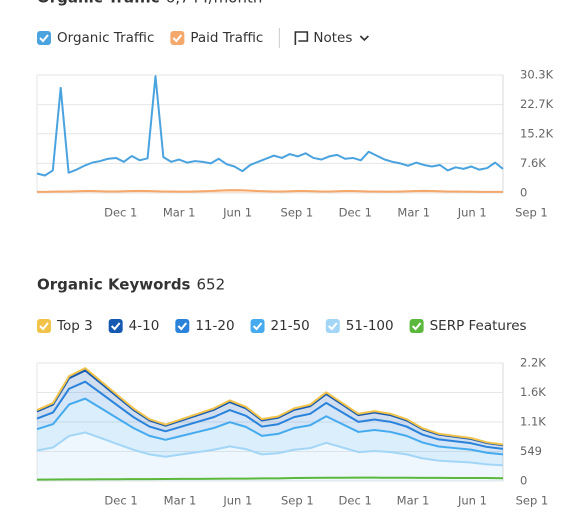 This screenshot has width=571, height=526. What do you see at coordinates (214, 326) in the screenshot?
I see `legend-label: 11-20` at bounding box center [214, 326].